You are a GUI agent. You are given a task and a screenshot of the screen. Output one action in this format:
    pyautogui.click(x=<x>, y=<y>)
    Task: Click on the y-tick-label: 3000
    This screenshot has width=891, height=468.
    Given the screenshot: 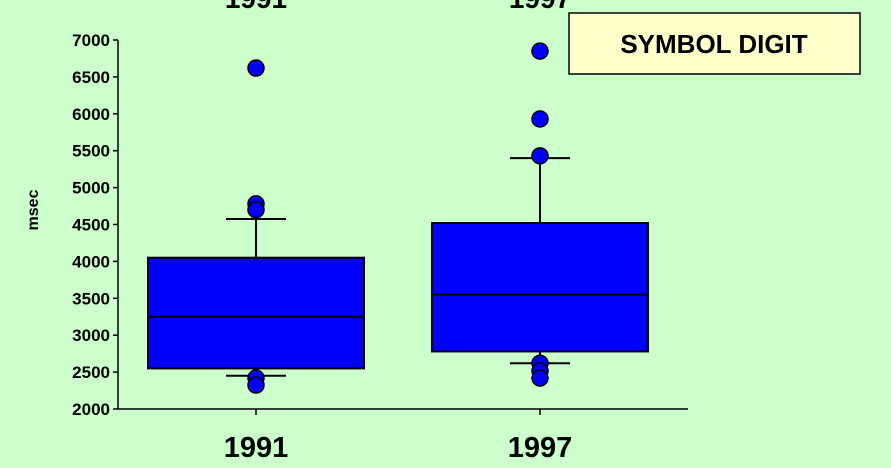 What is the action you would take?
    pyautogui.click(x=91, y=335)
    